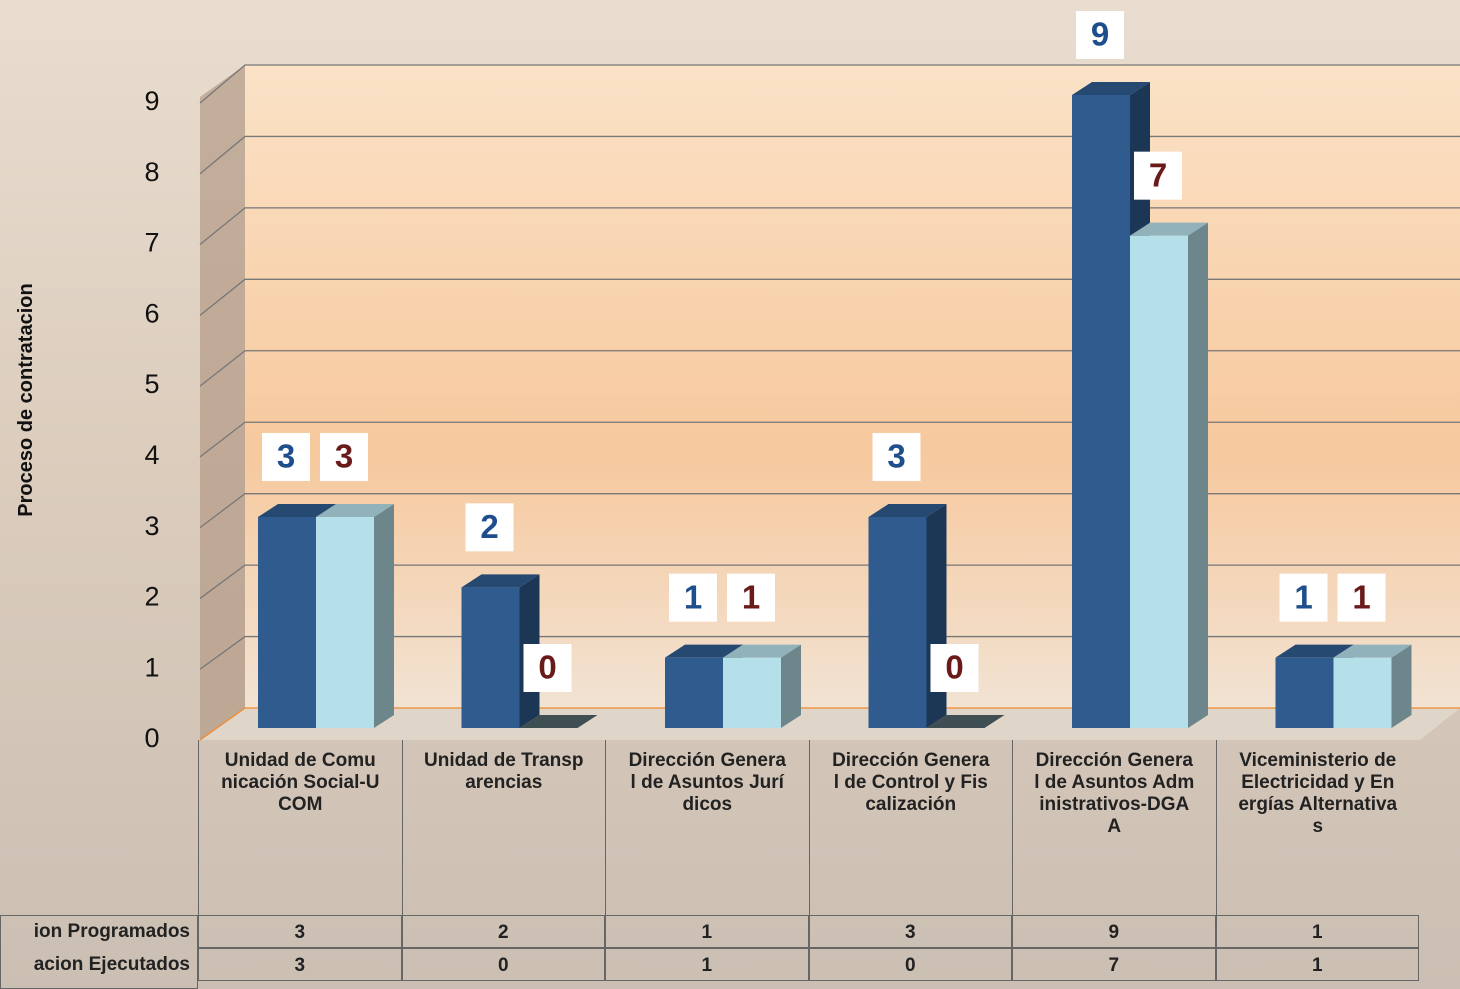 The height and width of the screenshot is (989, 1460). Describe the element at coordinates (151, 526) in the screenshot. I see `y-tick-label: 3` at that location.